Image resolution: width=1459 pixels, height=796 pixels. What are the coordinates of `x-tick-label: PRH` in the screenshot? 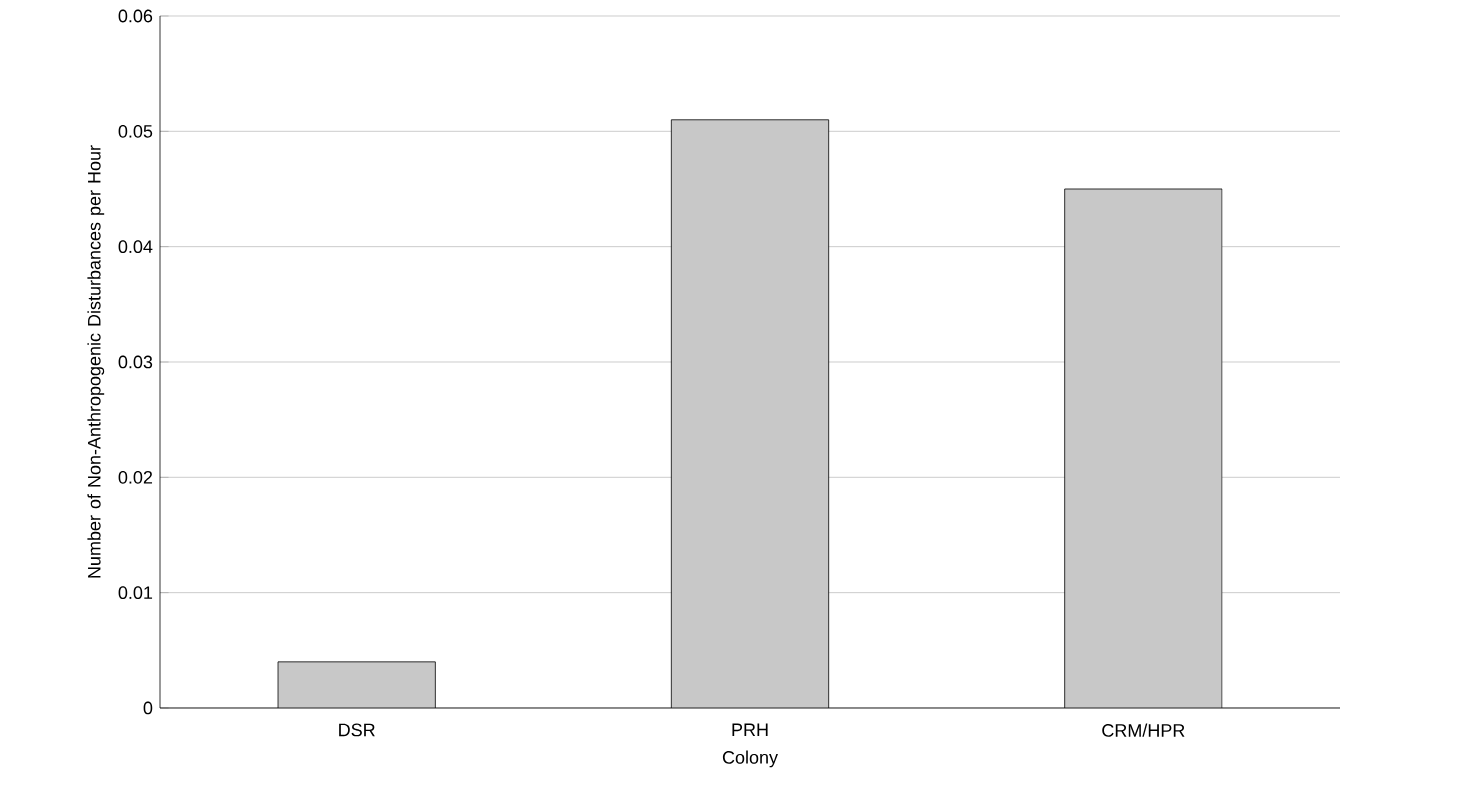 It's located at (750, 729).